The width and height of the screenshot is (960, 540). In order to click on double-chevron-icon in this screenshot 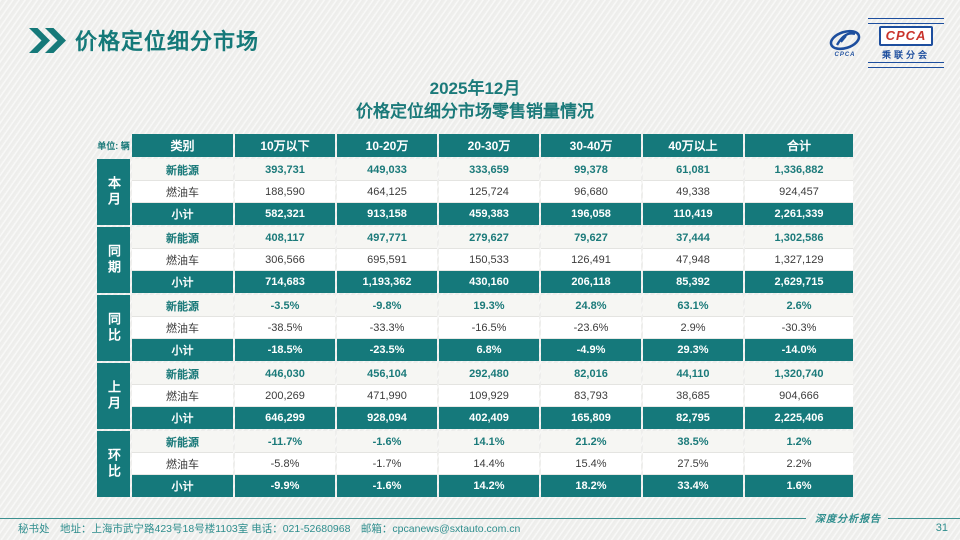, I will do `click(47, 40)`.